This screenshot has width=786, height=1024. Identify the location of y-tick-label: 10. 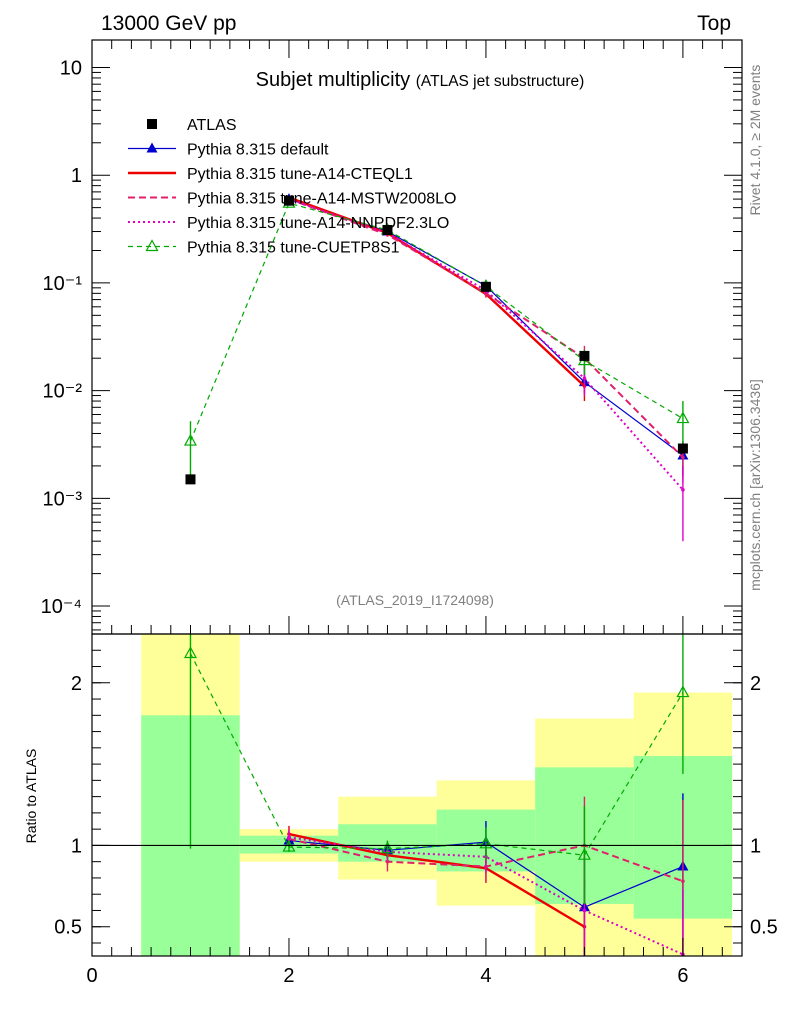
(71, 68).